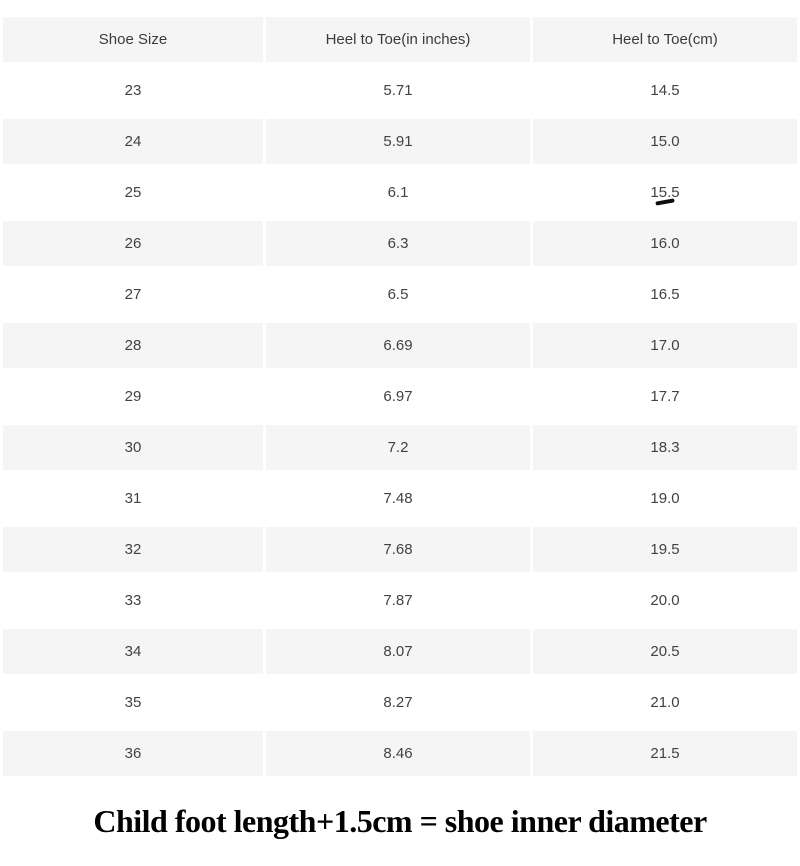 The height and width of the screenshot is (866, 800). I want to click on inches-cell: 7.68, so click(398, 549).